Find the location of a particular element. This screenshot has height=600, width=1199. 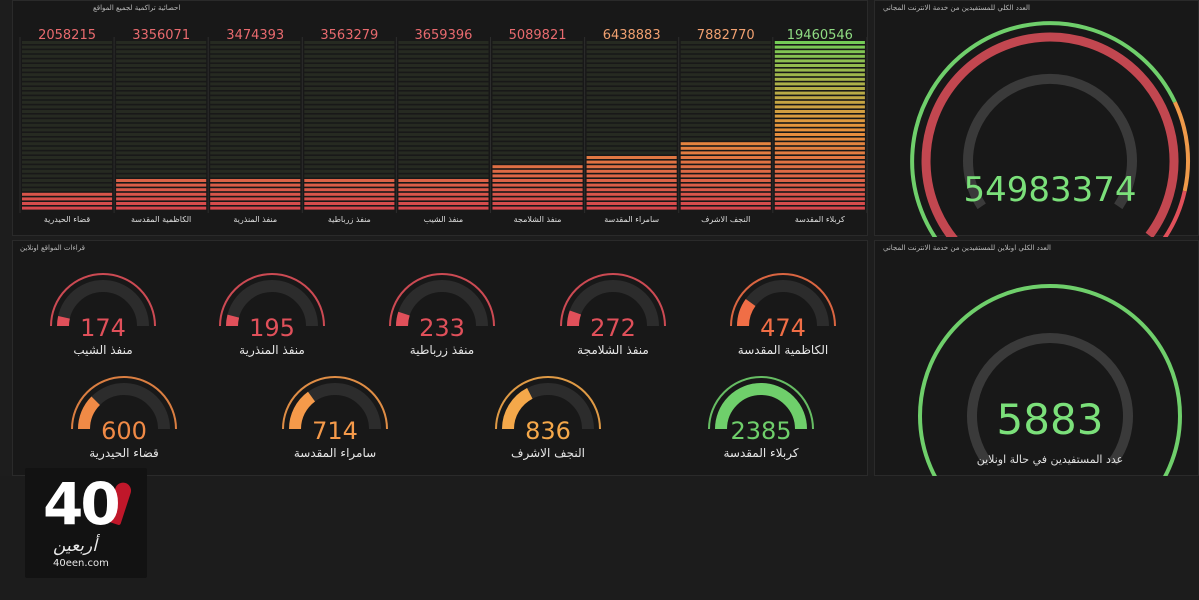

gauge-threshold-ring is located at coordinates (442, 300).